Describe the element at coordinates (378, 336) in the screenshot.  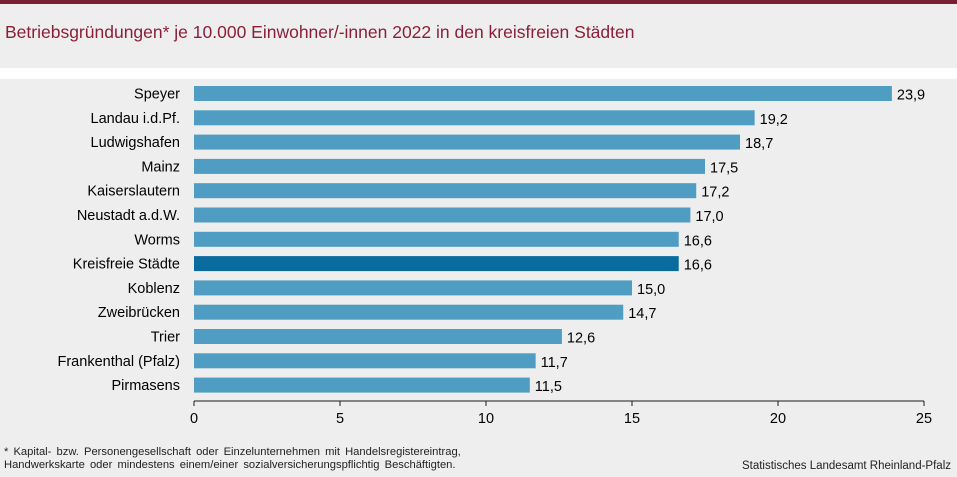
I see `bar-trier` at that location.